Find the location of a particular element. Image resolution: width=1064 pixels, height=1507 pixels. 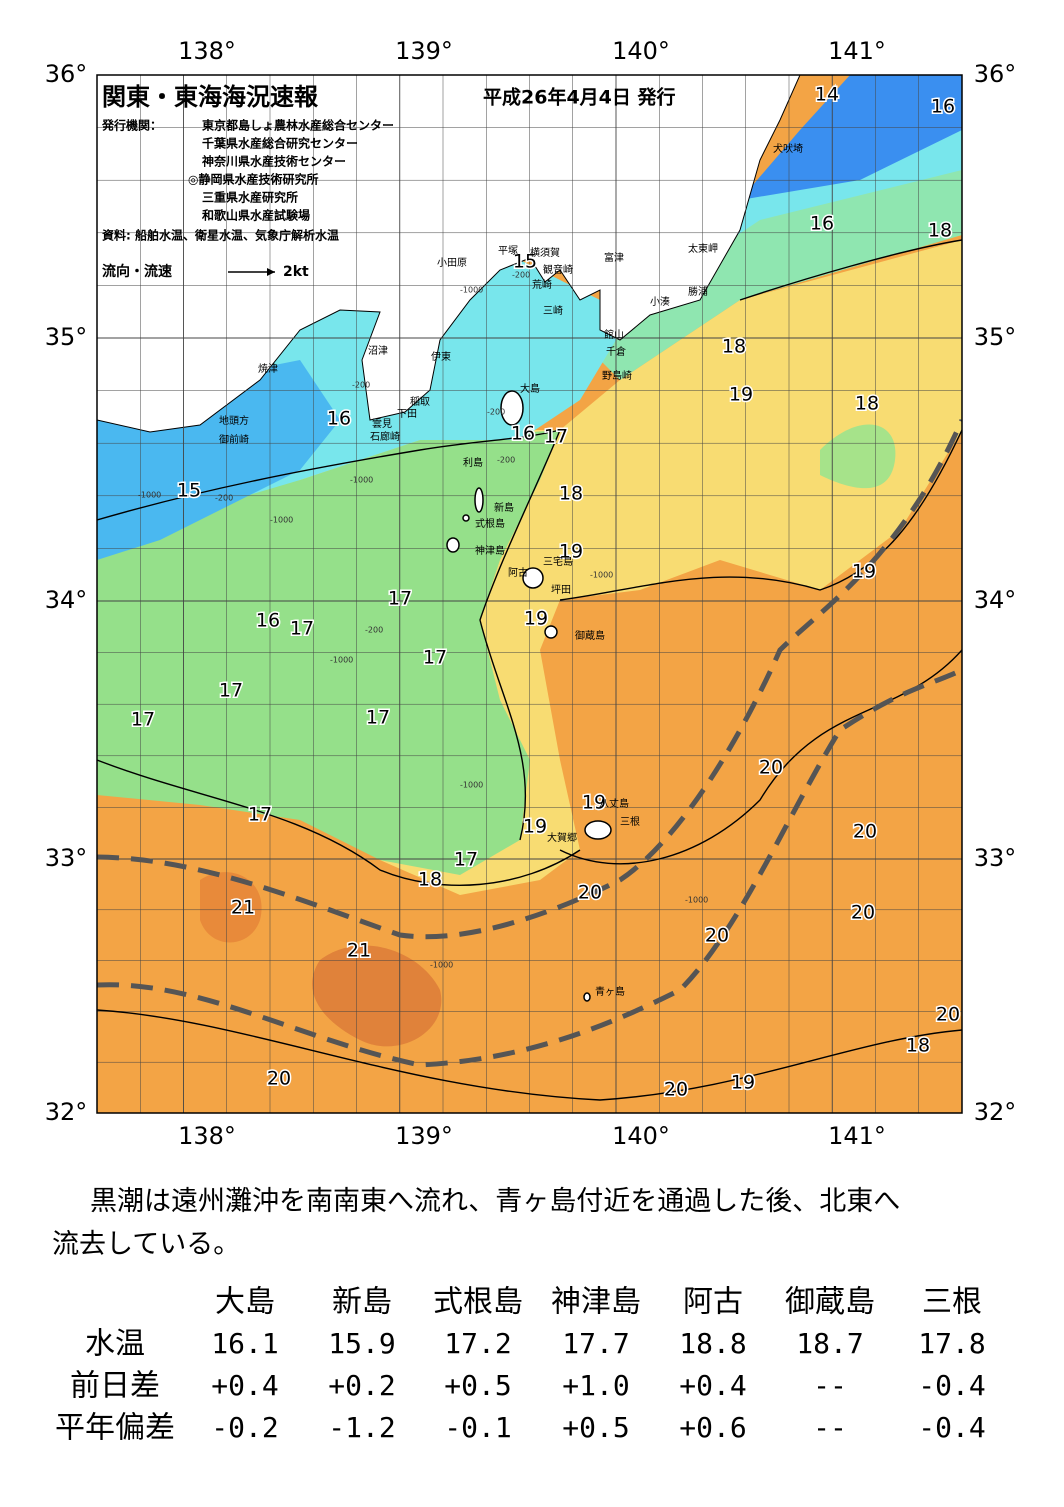

table-cell: 17.8 is located at coordinates (951, 1343).